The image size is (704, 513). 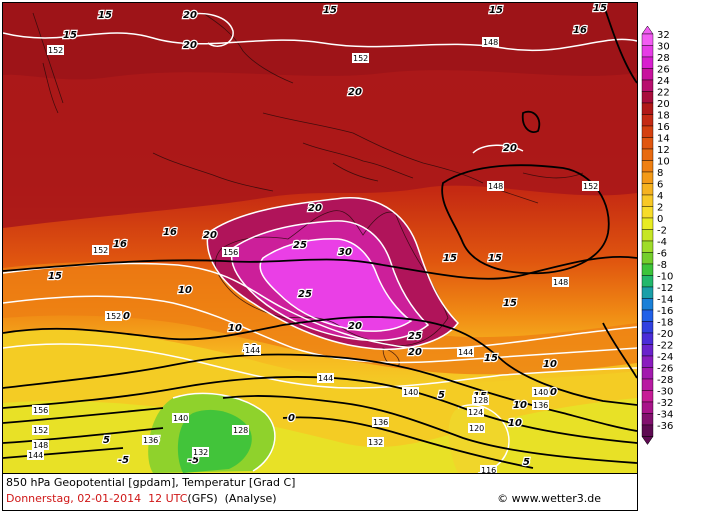 I want to click on legend-label: -24, so click(x=665, y=357).